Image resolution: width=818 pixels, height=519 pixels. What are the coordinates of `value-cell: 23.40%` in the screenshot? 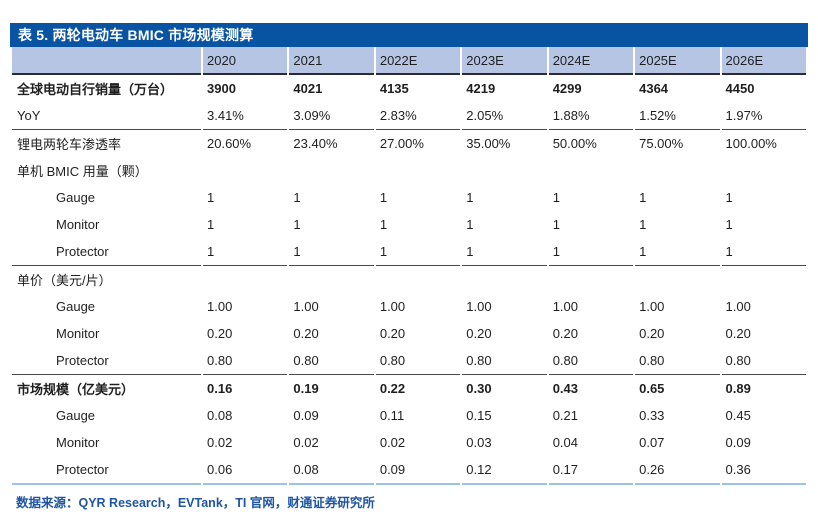 It's located at (331, 143).